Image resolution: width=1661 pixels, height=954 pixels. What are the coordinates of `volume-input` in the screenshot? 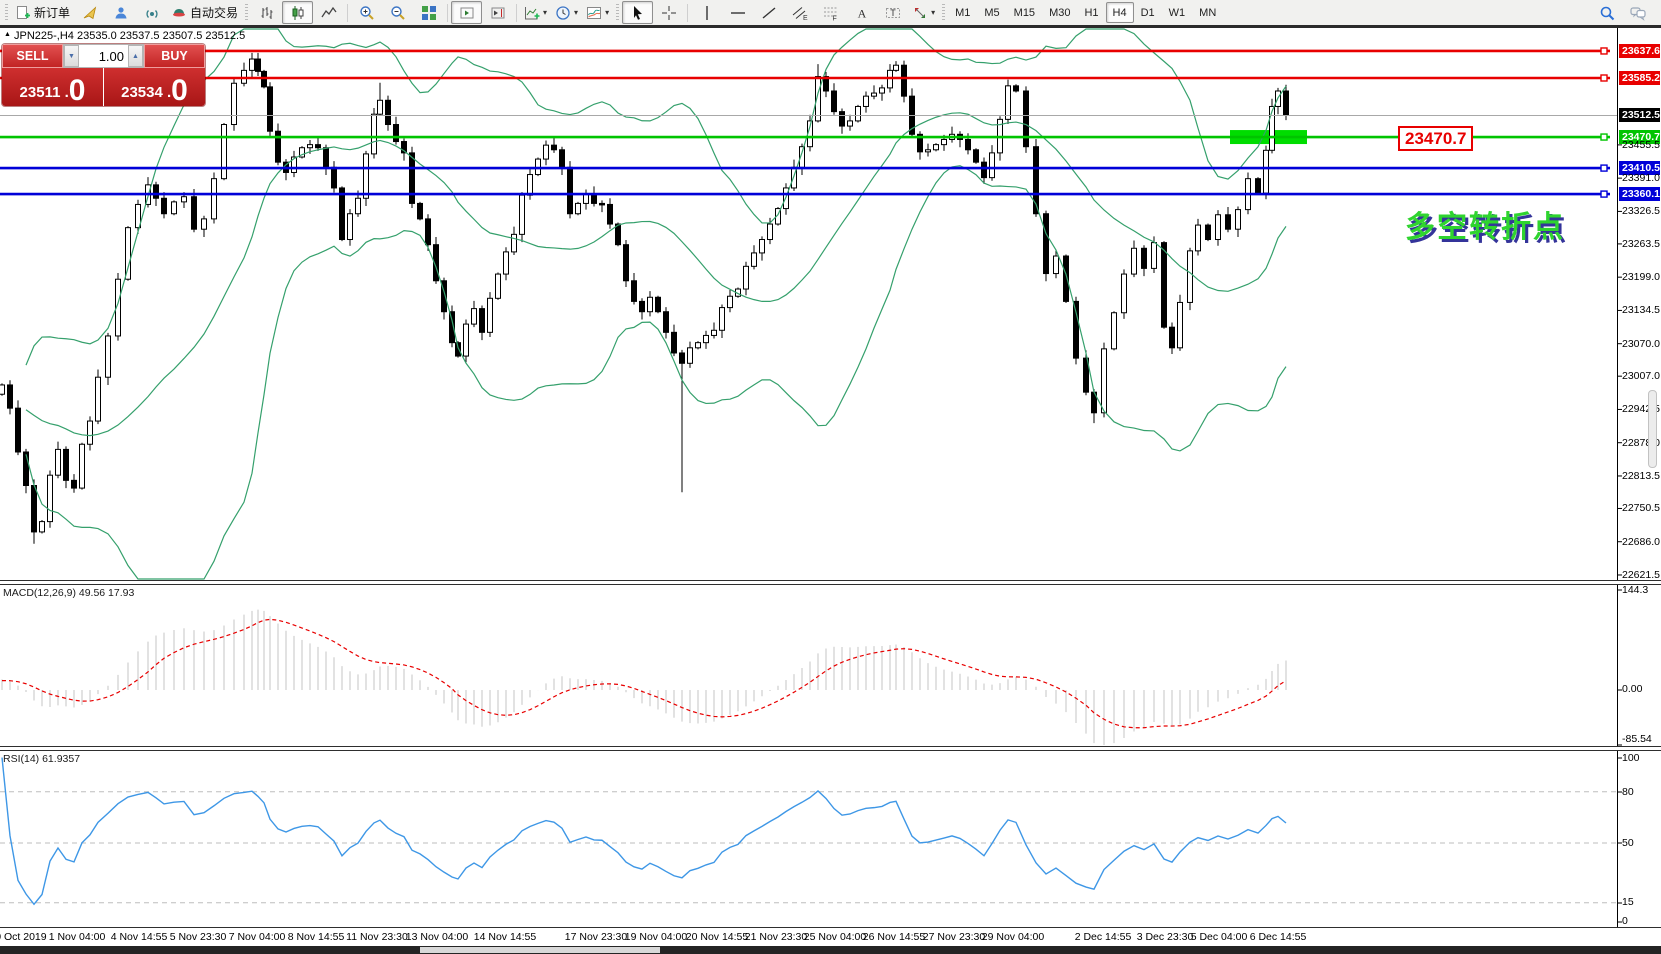 It's located at (103, 56).